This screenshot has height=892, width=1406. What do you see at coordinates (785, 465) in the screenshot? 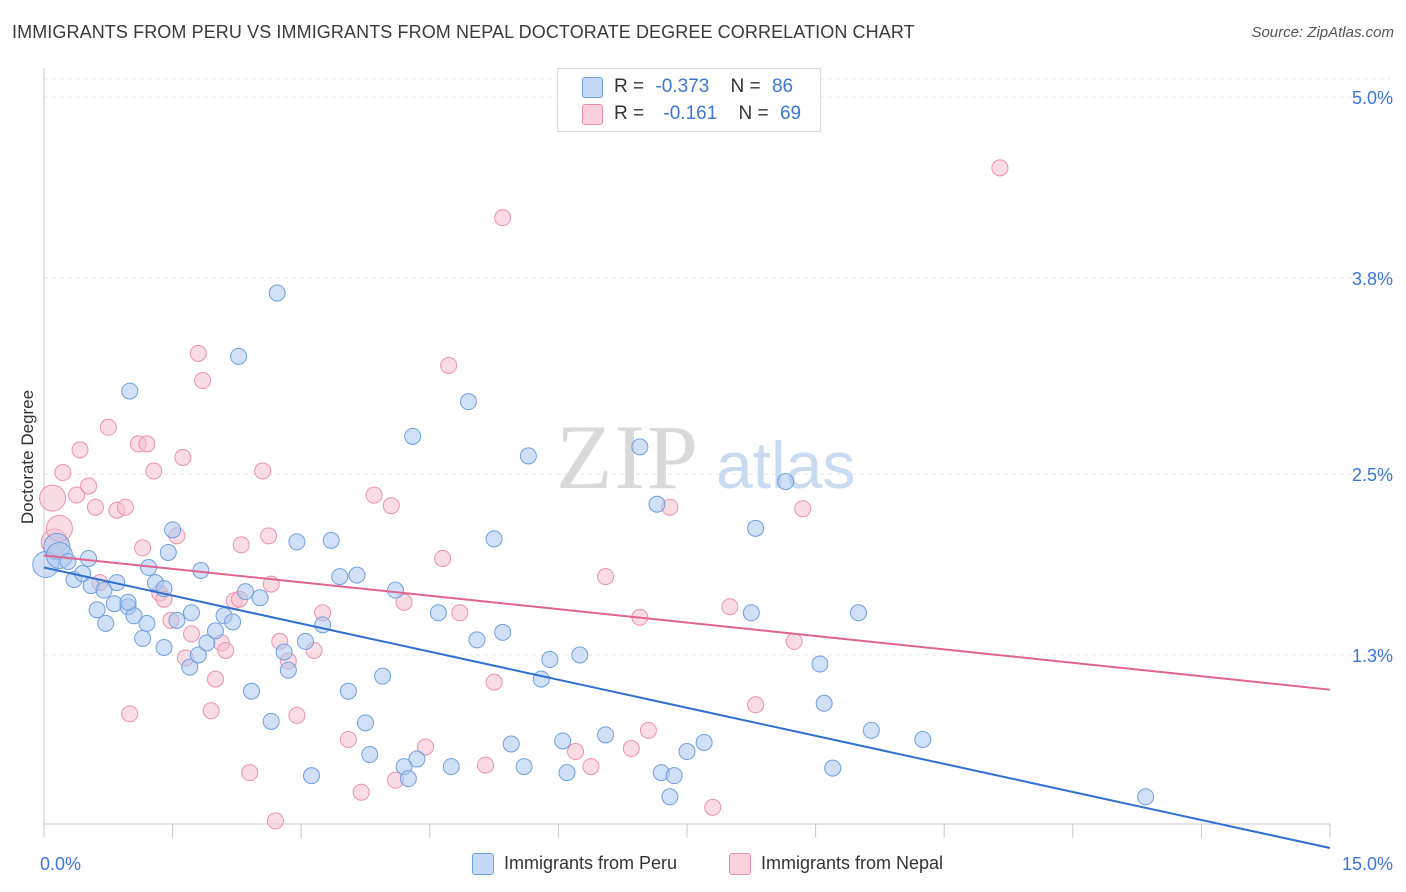
I see `watermark-atlas: atlas` at bounding box center [785, 465].